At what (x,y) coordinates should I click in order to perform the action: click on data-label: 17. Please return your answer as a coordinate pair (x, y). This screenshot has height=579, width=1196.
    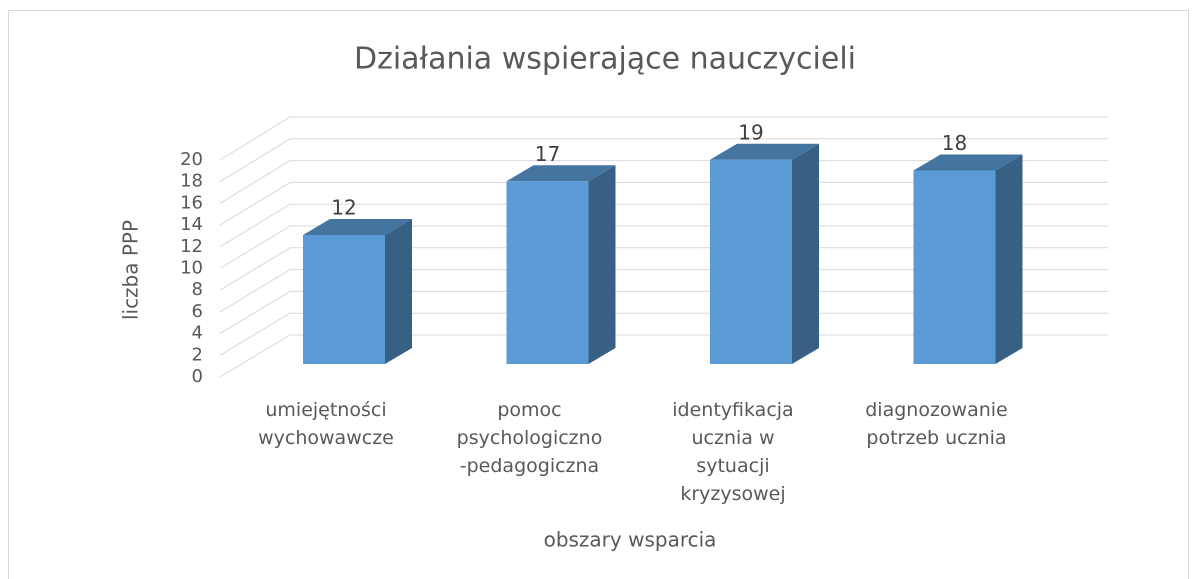
    Looking at the image, I should click on (547, 154).